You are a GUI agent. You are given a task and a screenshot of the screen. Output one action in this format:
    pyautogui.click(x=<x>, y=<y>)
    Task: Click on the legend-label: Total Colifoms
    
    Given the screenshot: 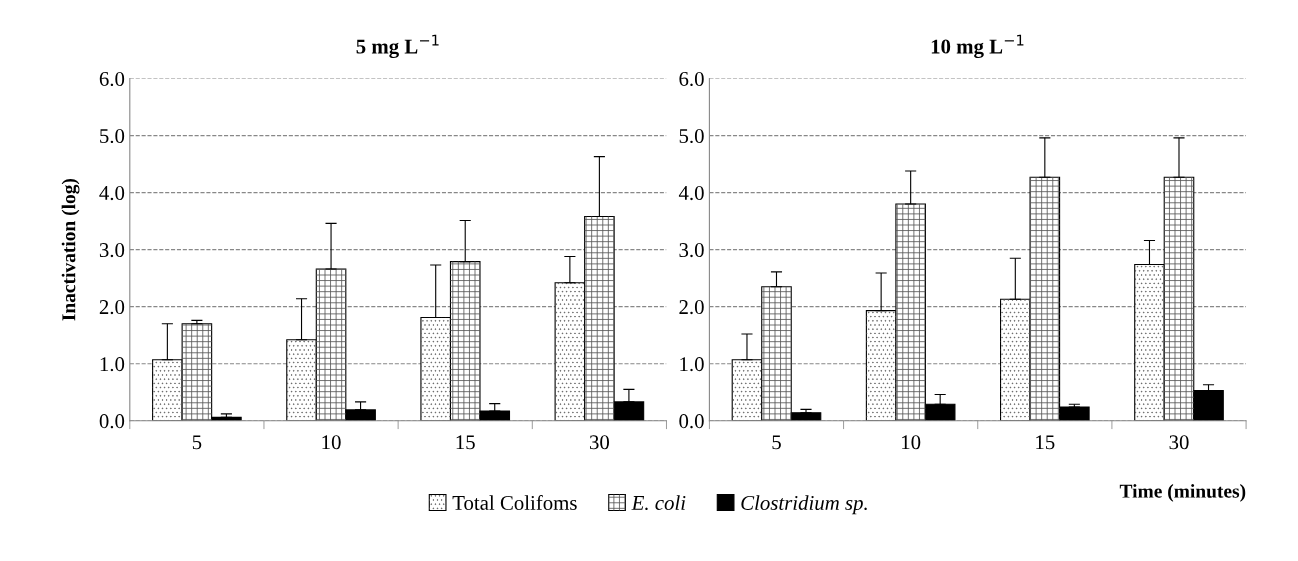 What is the action you would take?
    pyautogui.click(x=514, y=502)
    